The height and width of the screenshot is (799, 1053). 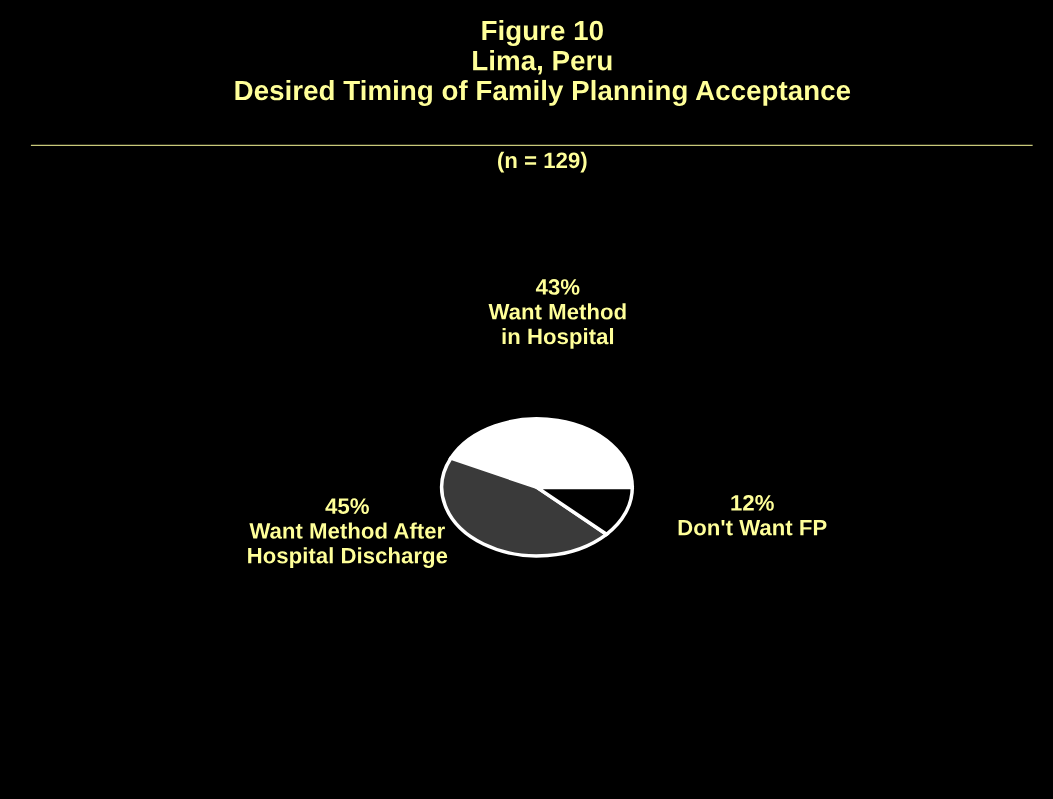 What do you see at coordinates (752, 502) in the screenshot?
I see `data-label: 12%` at bounding box center [752, 502].